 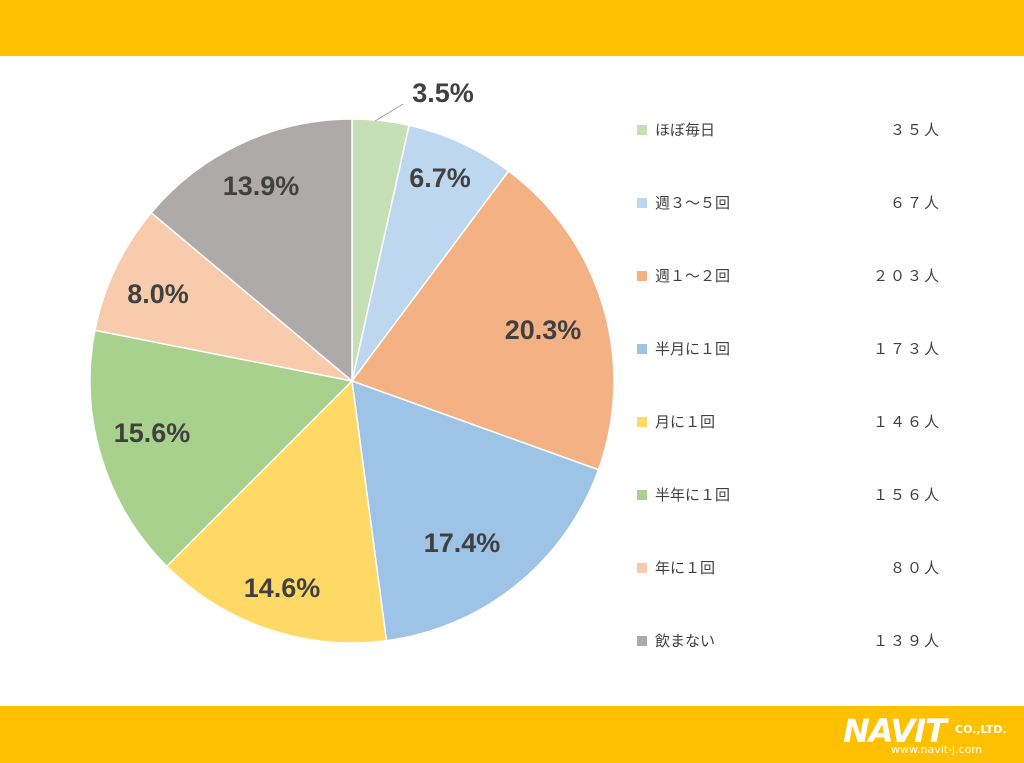 What do you see at coordinates (282, 588) in the screenshot?
I see `slice-percent-label: 14.6%` at bounding box center [282, 588].